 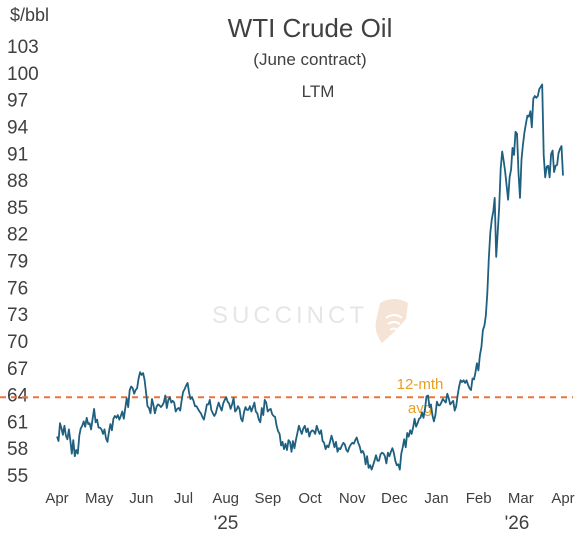 I want to click on y-tick-label: 91, so click(x=17, y=154).